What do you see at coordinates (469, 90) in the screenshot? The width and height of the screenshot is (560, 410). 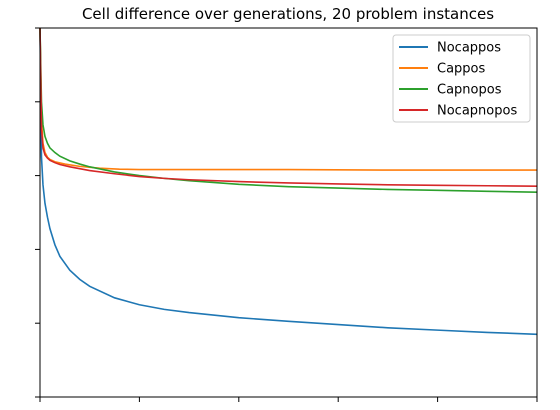 I see `legend-label-capnopos: Capnopos` at bounding box center [469, 90].